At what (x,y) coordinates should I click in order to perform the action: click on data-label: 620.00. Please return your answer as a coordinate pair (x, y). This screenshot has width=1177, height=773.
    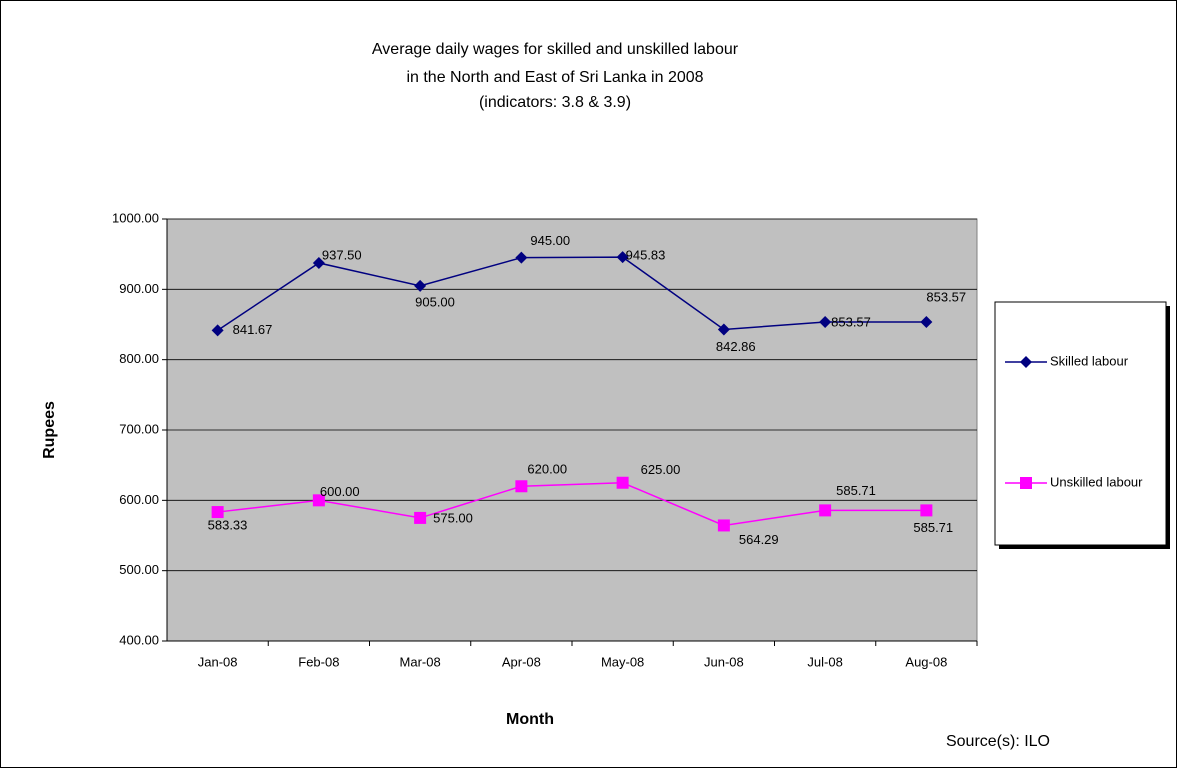
    Looking at the image, I should click on (547, 469).